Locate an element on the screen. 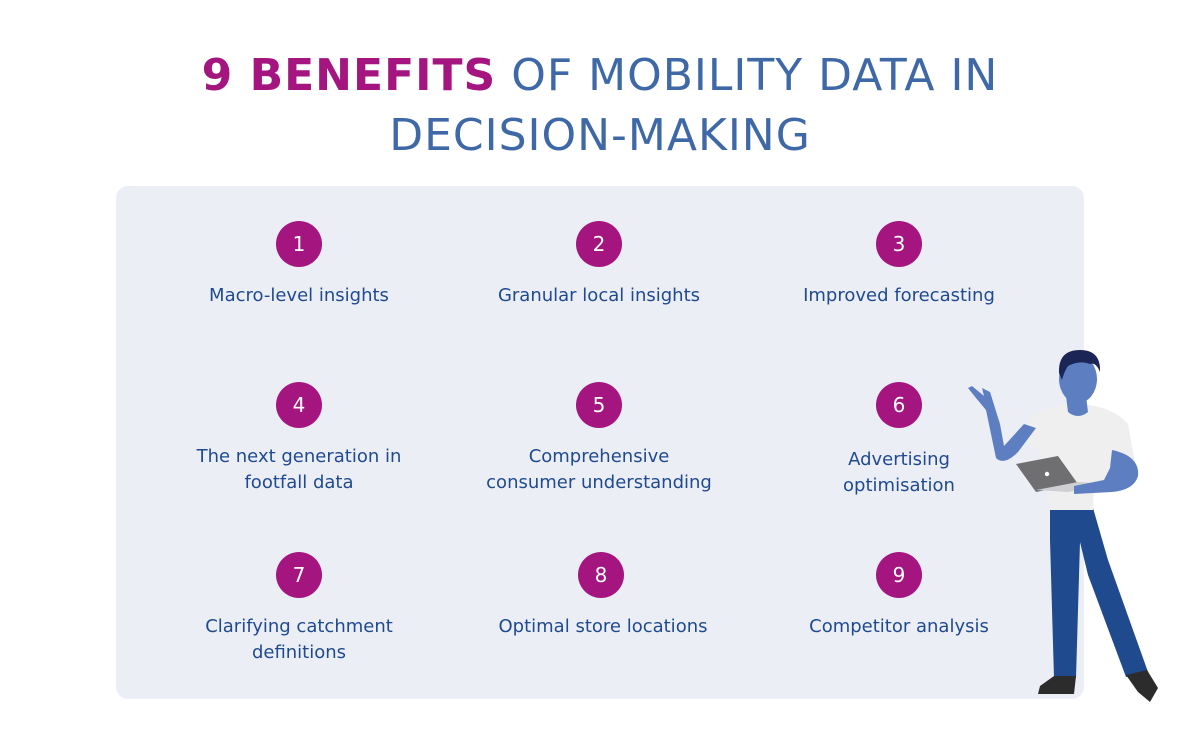  benefit-item-2: 2 Granular local insights is located at coordinates (599, 265).